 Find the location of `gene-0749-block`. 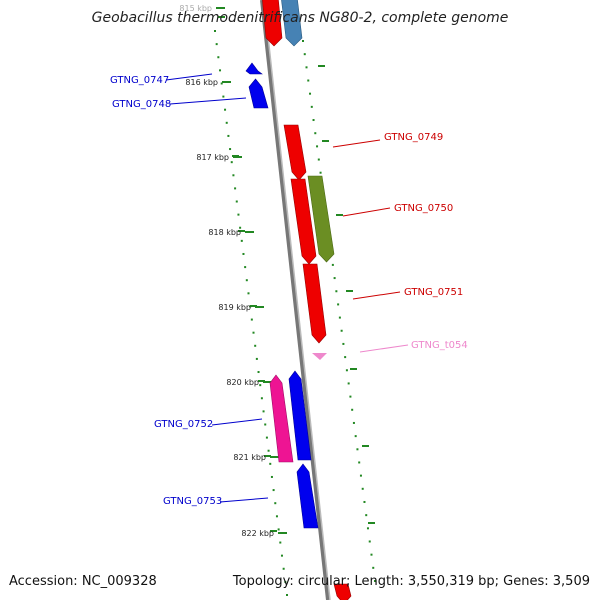

gene-0749-block is located at coordinates (295, 152).